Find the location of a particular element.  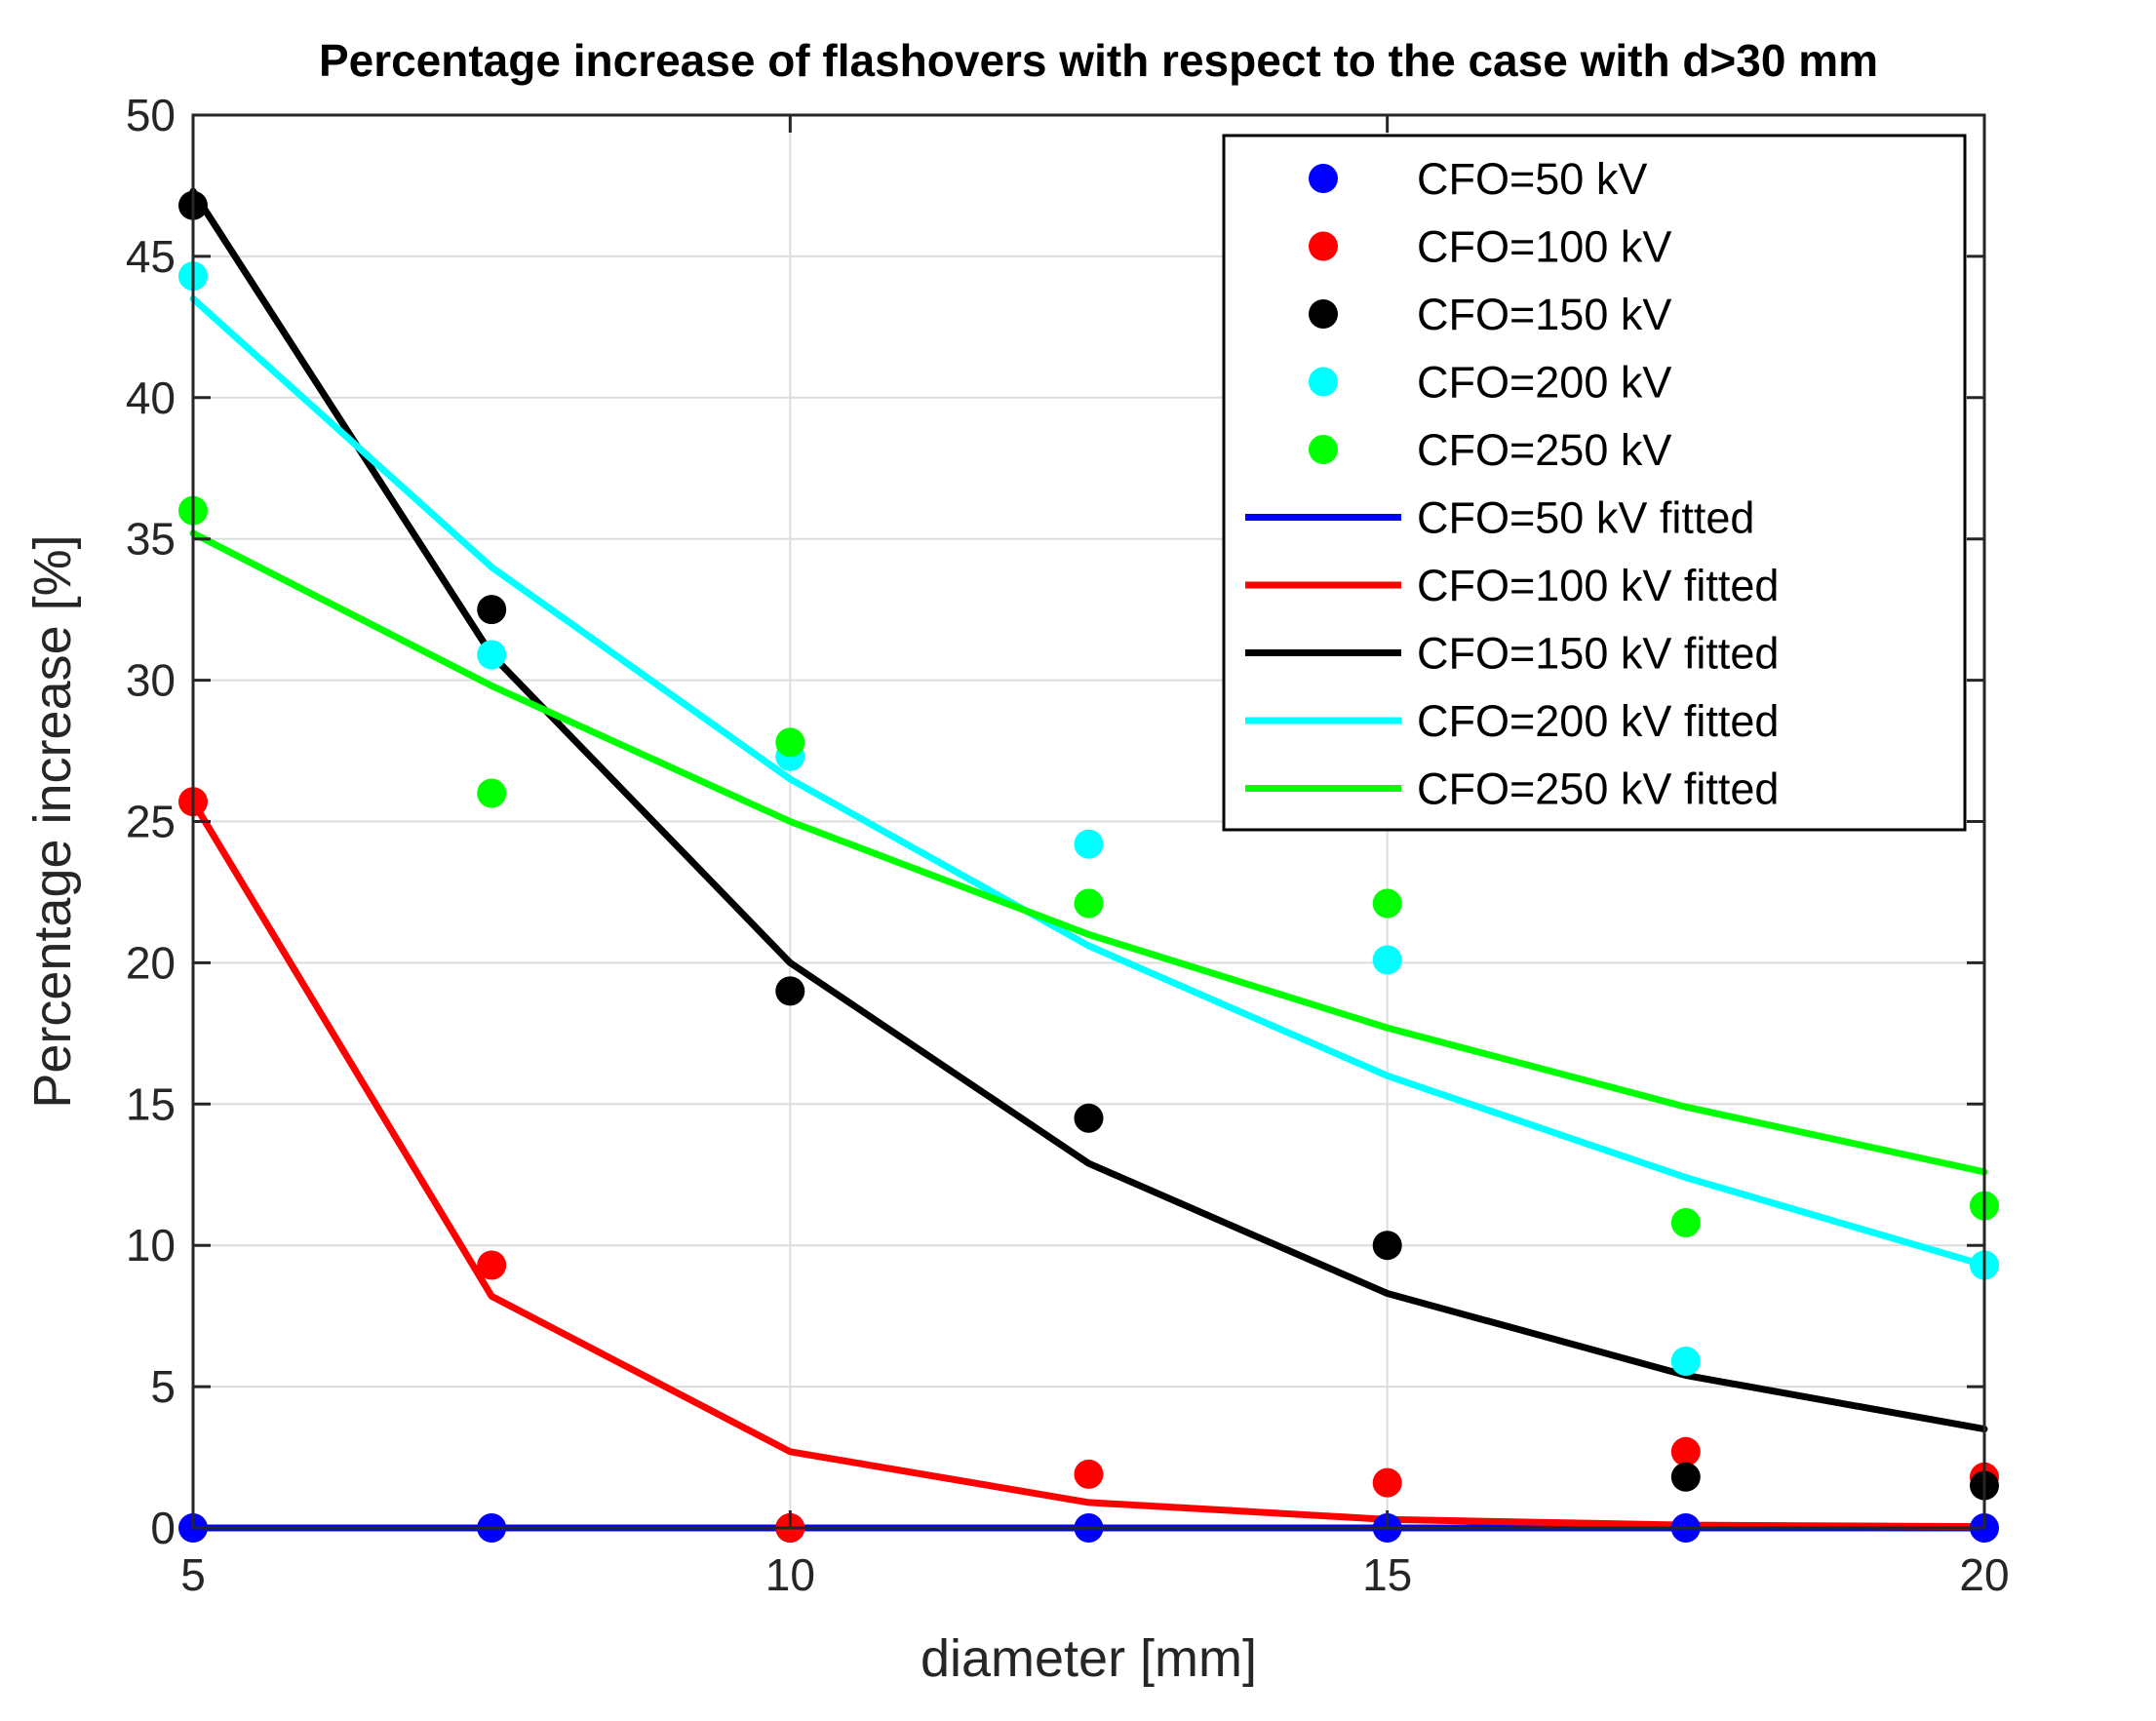

legend-label: CFO=200 kV is located at coordinates (1544, 383).